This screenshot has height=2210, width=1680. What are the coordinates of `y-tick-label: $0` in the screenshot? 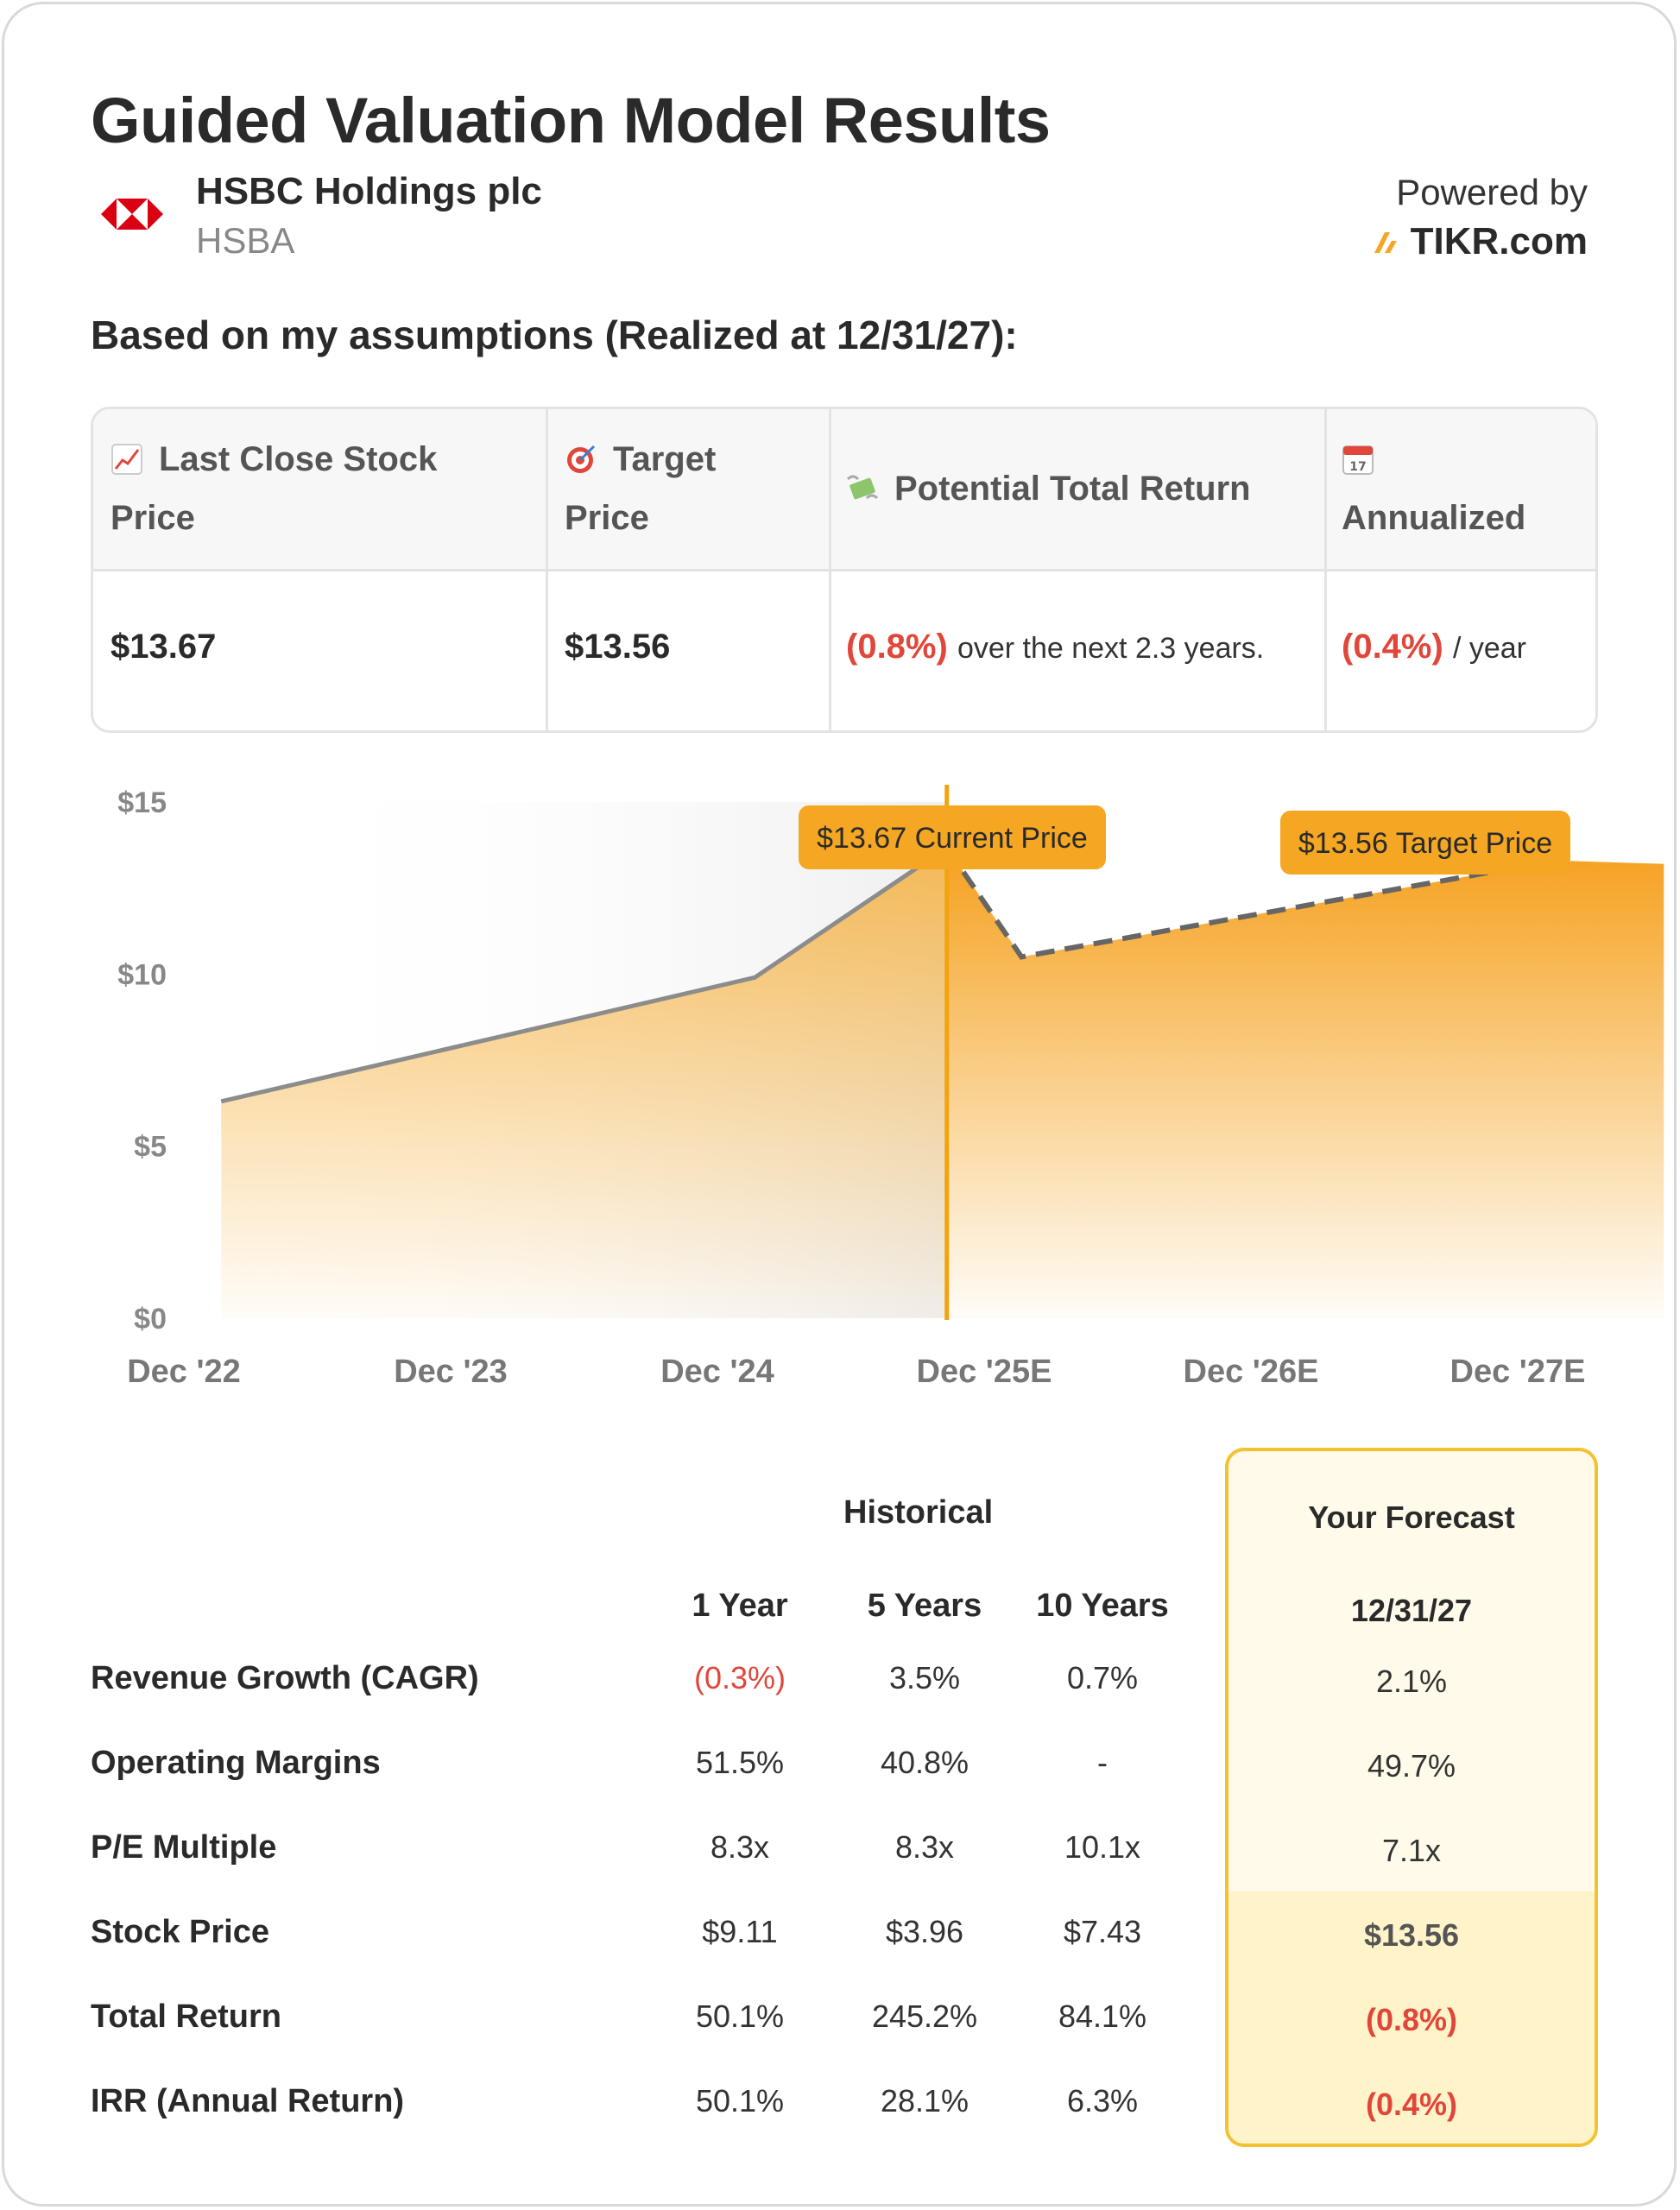 It's located at (150, 1319).